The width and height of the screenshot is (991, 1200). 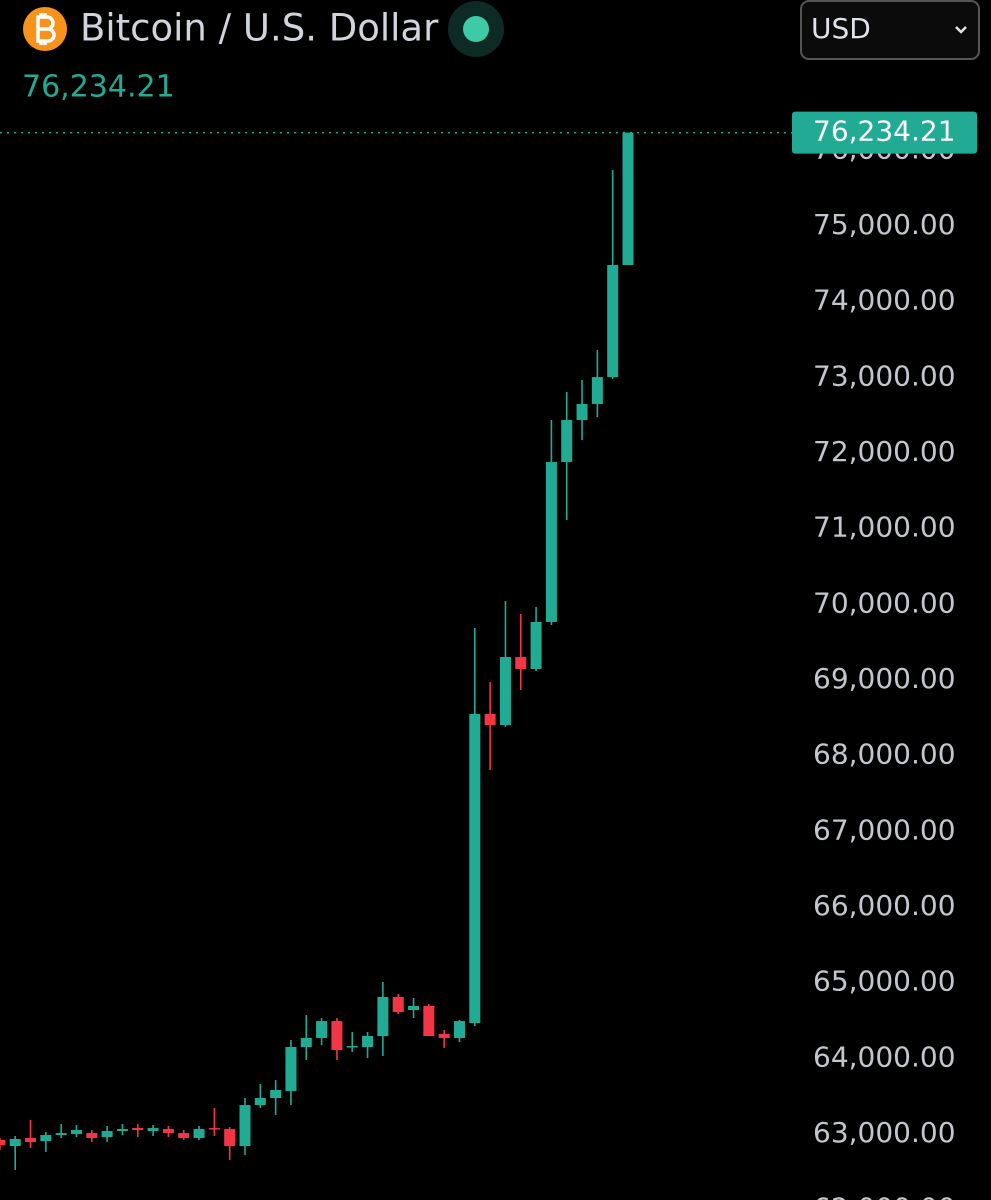 I want to click on last-price-tag, so click(x=884, y=132).